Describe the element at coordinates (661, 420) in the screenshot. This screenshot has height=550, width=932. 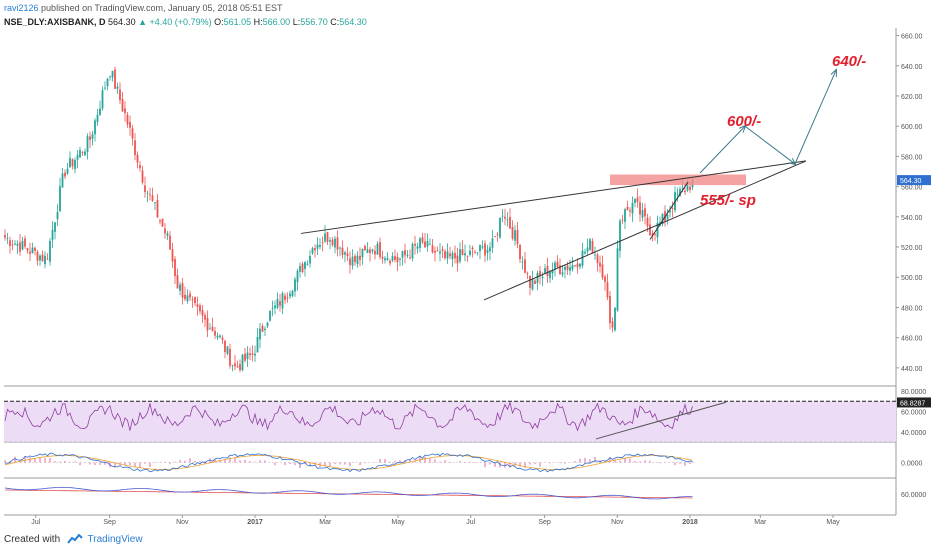
I see `rsi-trendline` at that location.